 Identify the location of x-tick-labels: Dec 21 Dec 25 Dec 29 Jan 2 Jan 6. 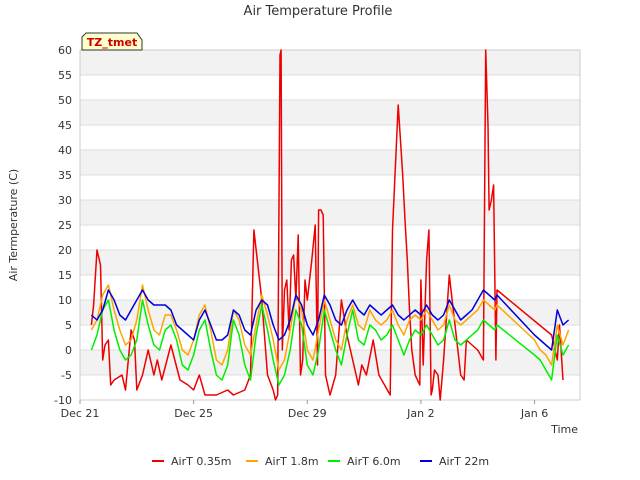
(304, 410).